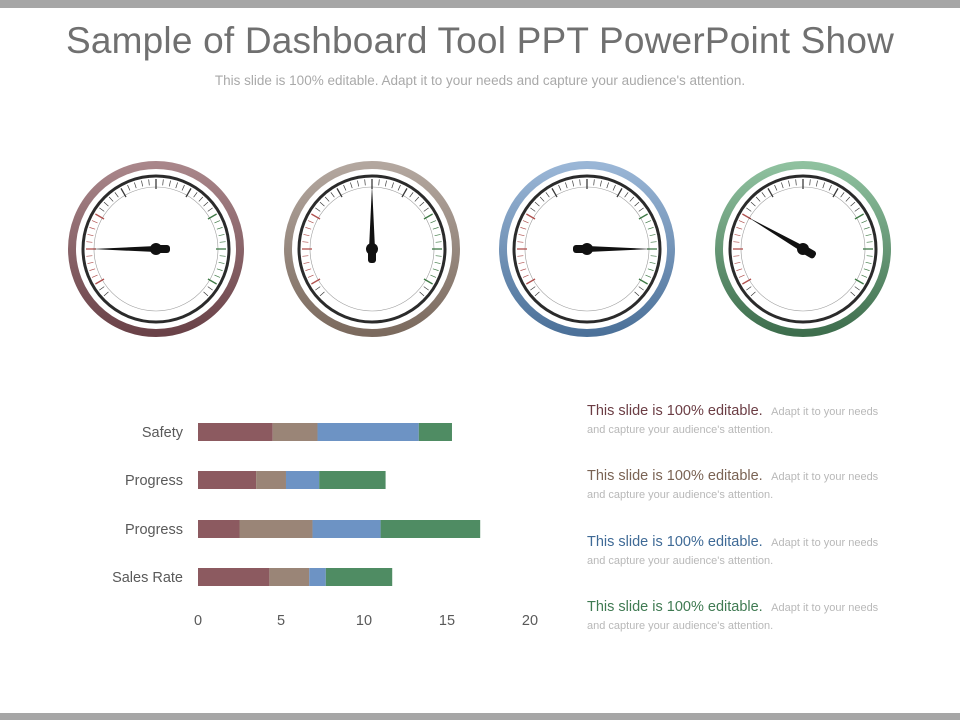 This screenshot has height=720, width=960. I want to click on needle-pointer, so click(776, 234).